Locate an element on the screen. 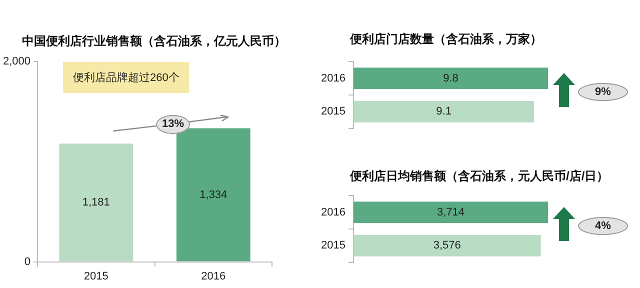  data-label: 9.1 is located at coordinates (444, 112).